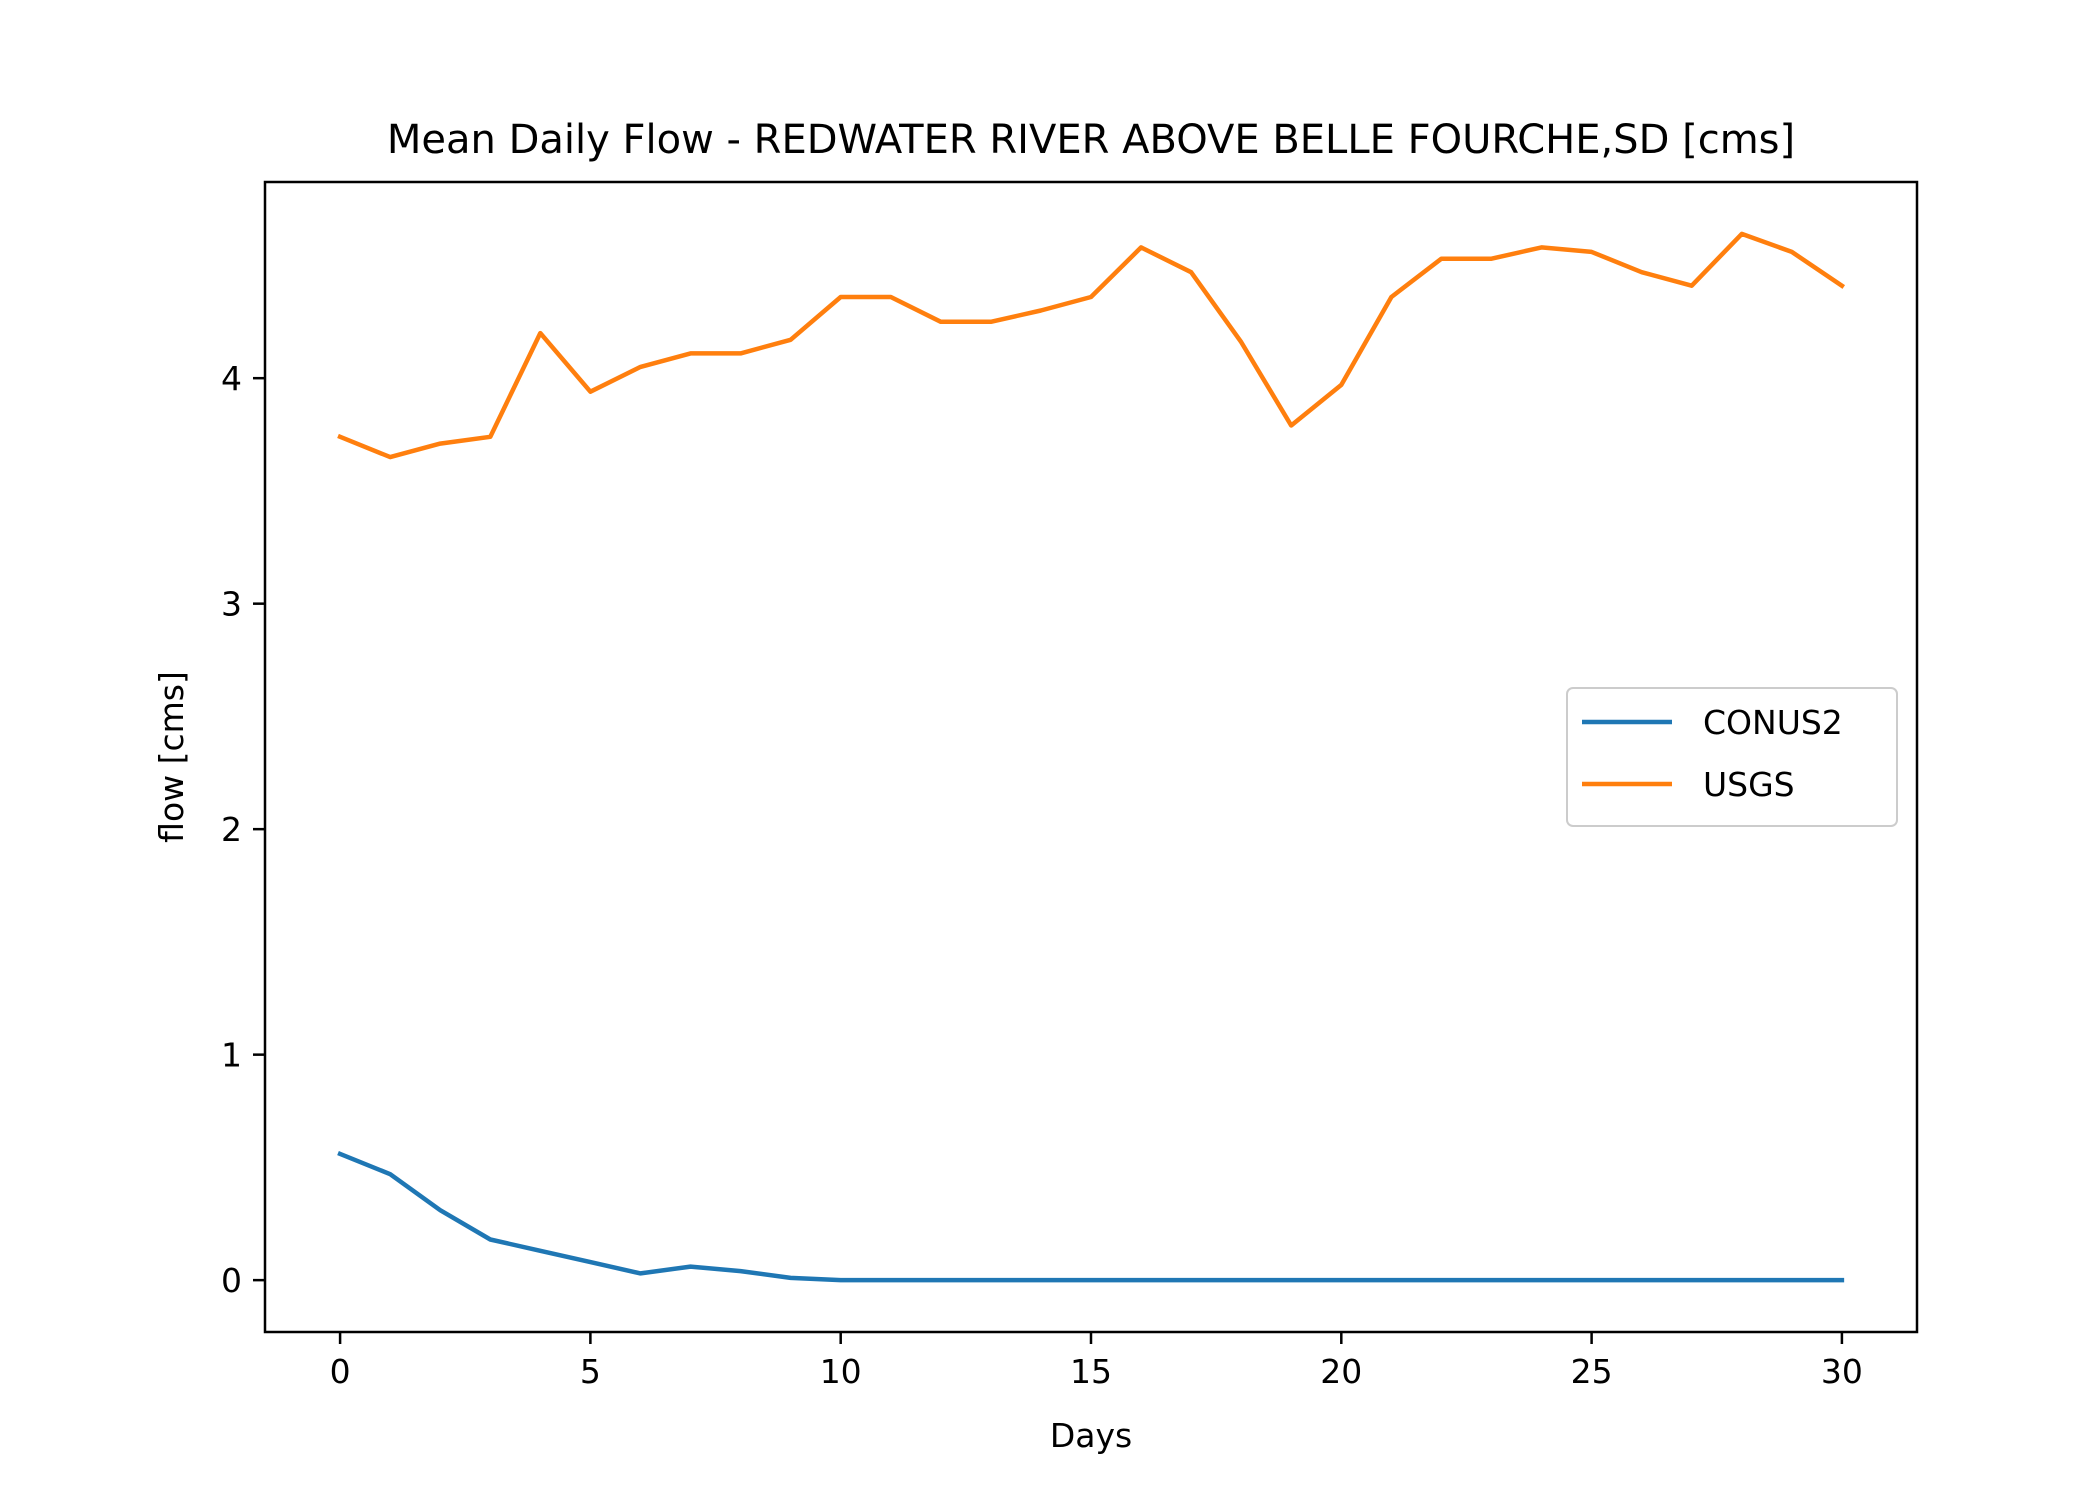 This screenshot has height=1500, width=2100. What do you see at coordinates (231, 829) in the screenshot?
I see `y-tick-label: 2` at bounding box center [231, 829].